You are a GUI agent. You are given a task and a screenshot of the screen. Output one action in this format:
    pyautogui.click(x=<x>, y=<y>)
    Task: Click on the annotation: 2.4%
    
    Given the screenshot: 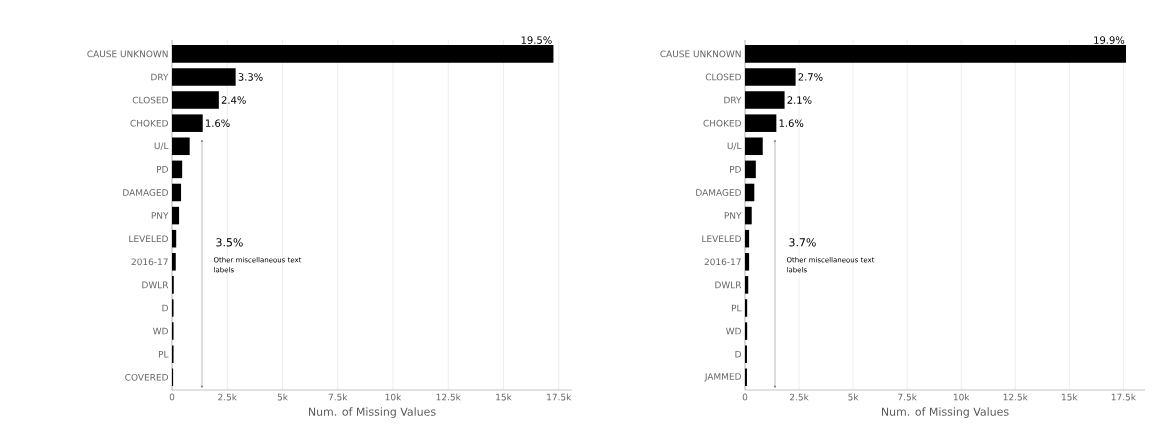 What is the action you would take?
    pyautogui.click(x=233, y=100)
    